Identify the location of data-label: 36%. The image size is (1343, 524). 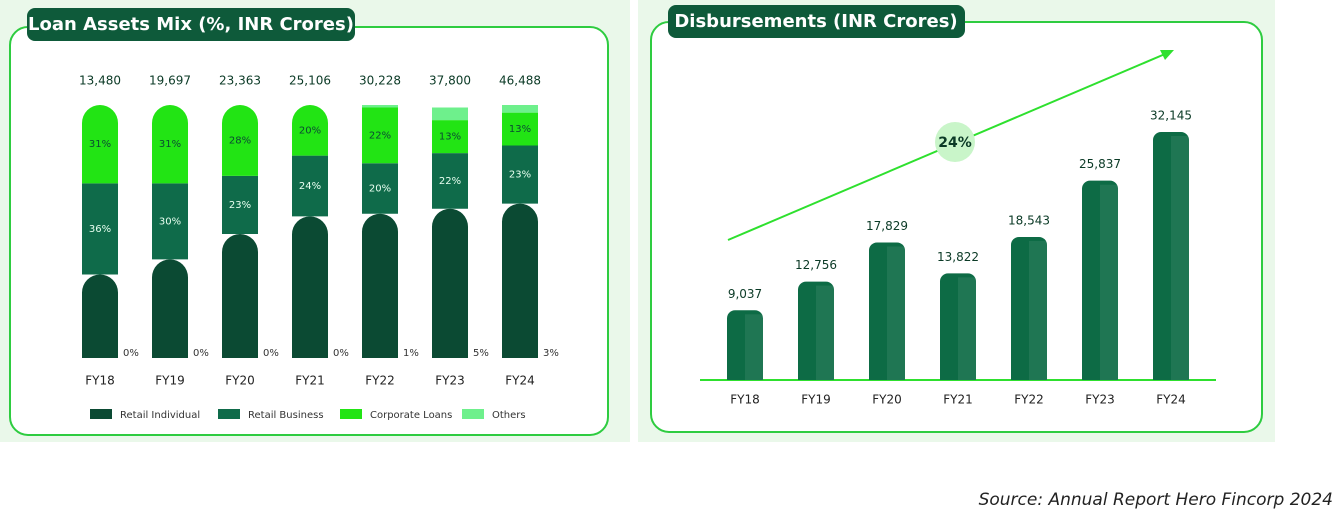
(100, 229).